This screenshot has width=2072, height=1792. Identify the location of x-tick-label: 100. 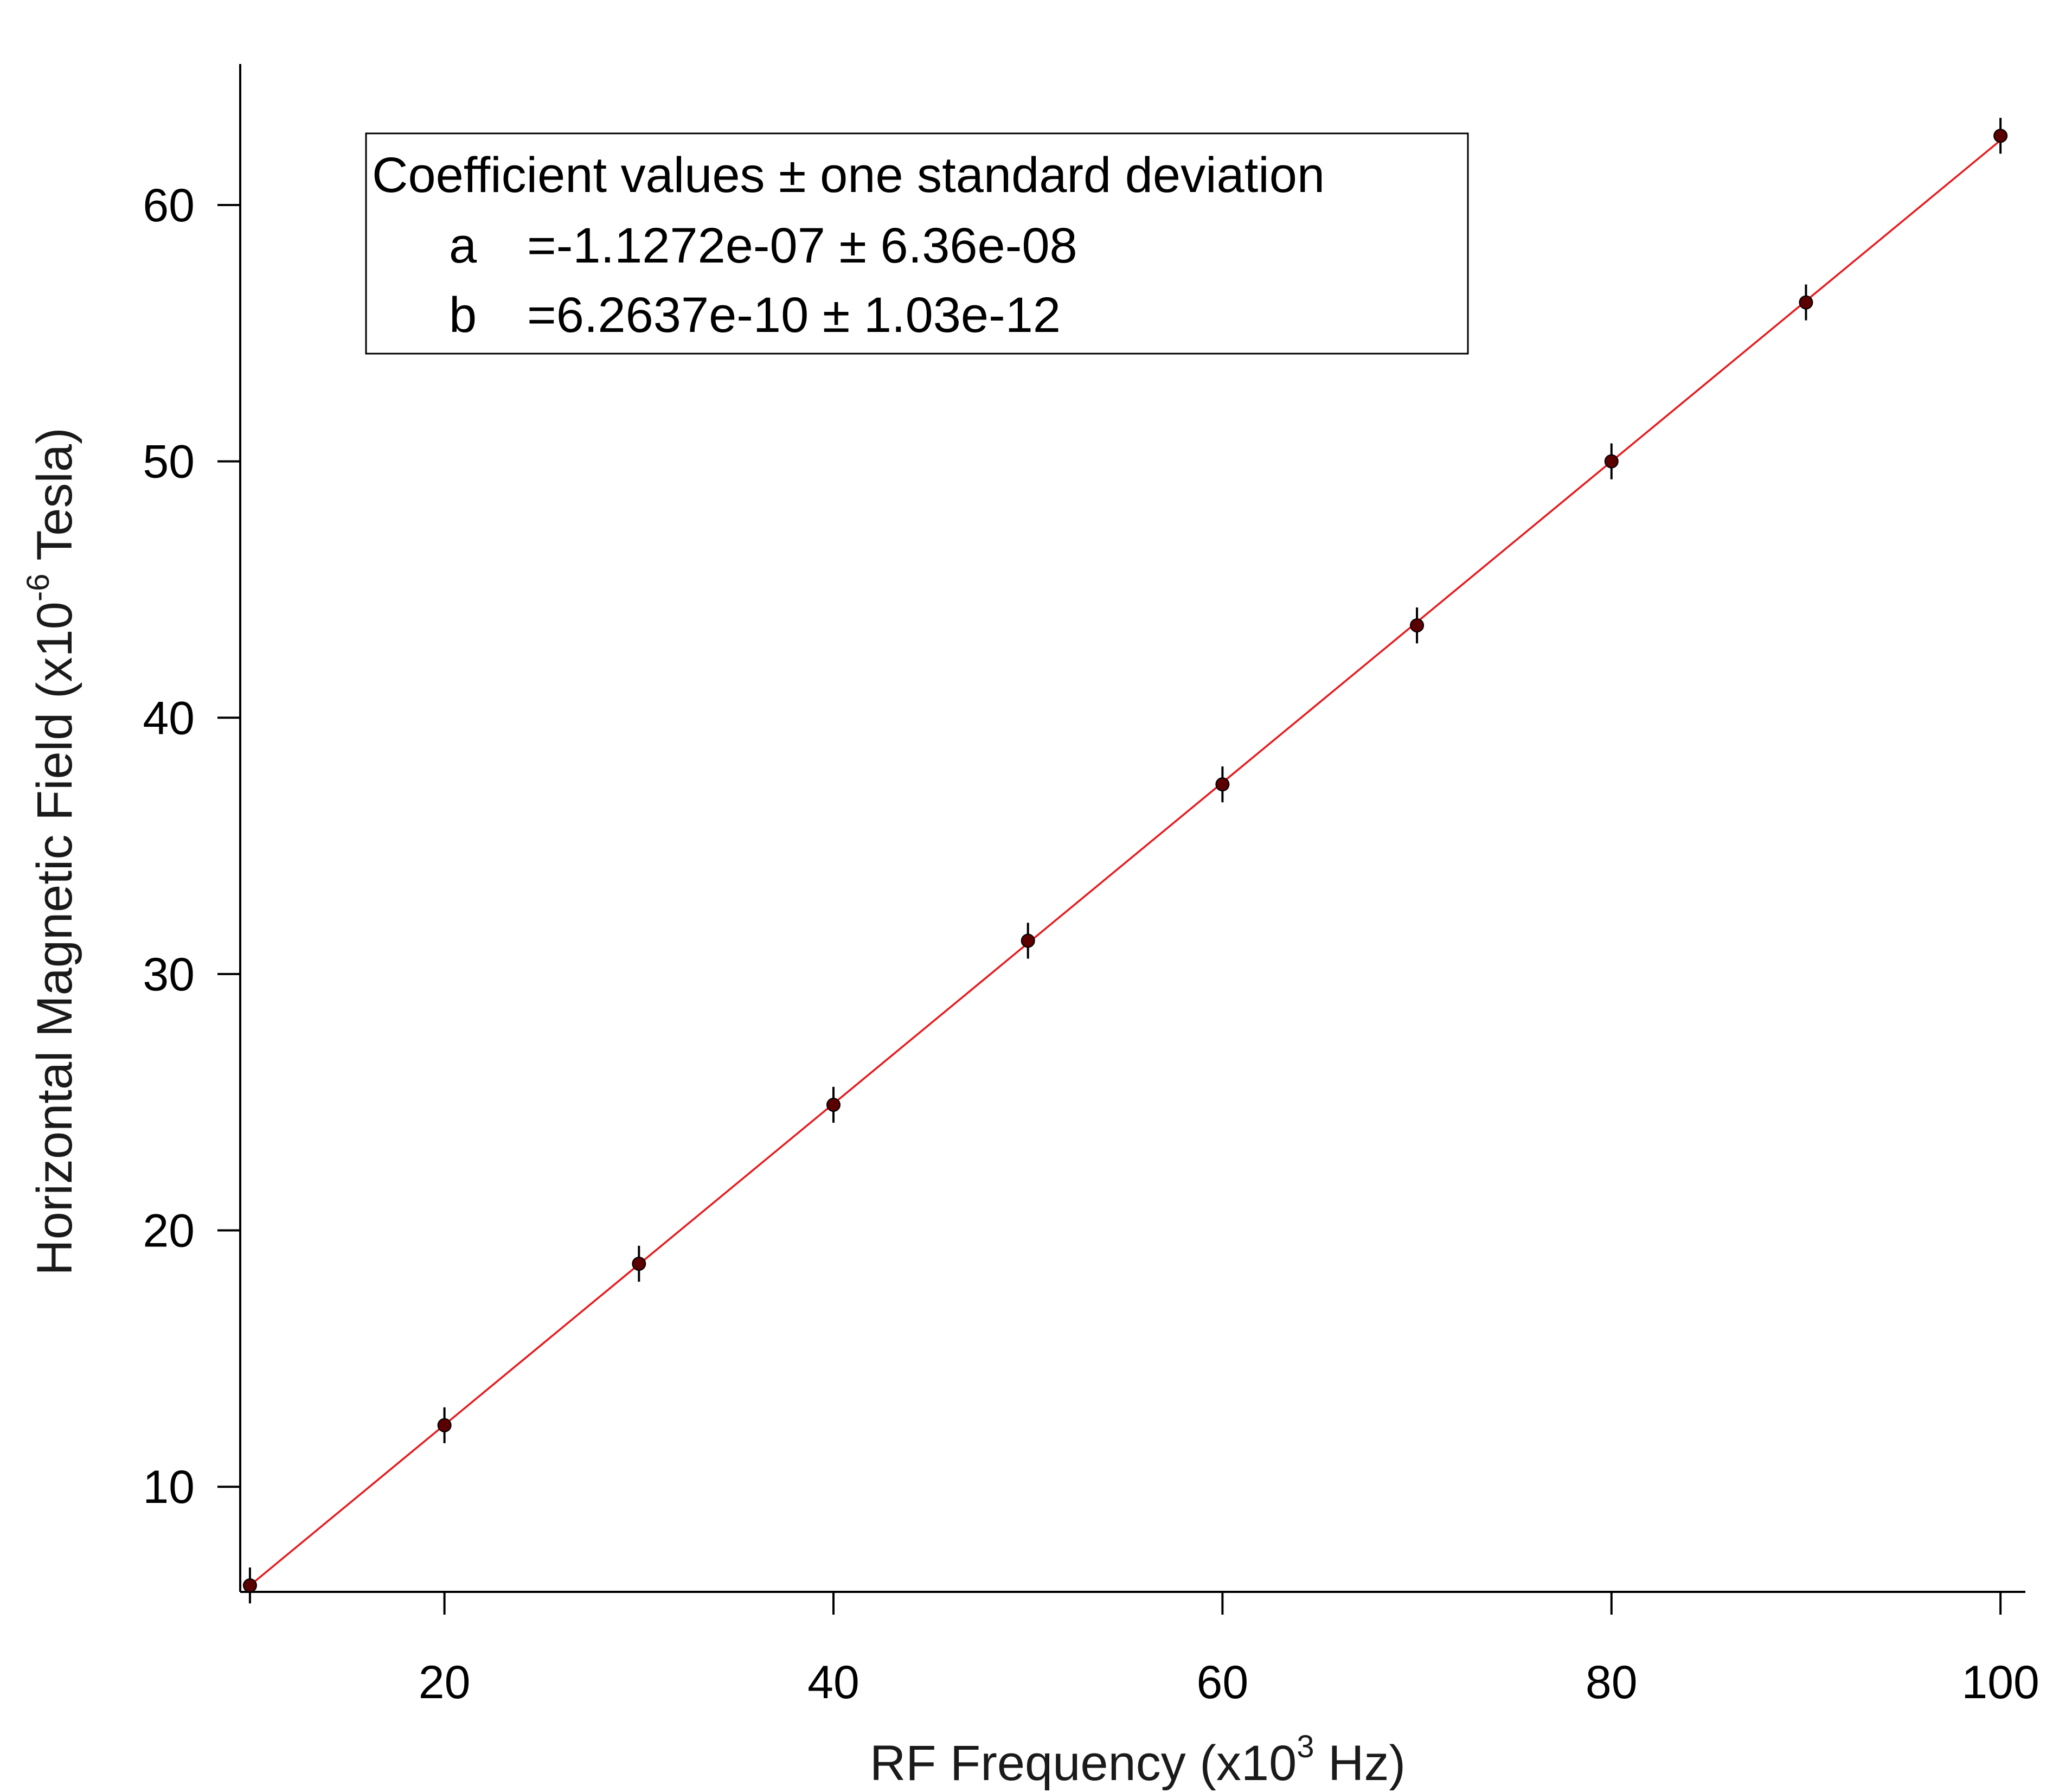
(2000, 1682).